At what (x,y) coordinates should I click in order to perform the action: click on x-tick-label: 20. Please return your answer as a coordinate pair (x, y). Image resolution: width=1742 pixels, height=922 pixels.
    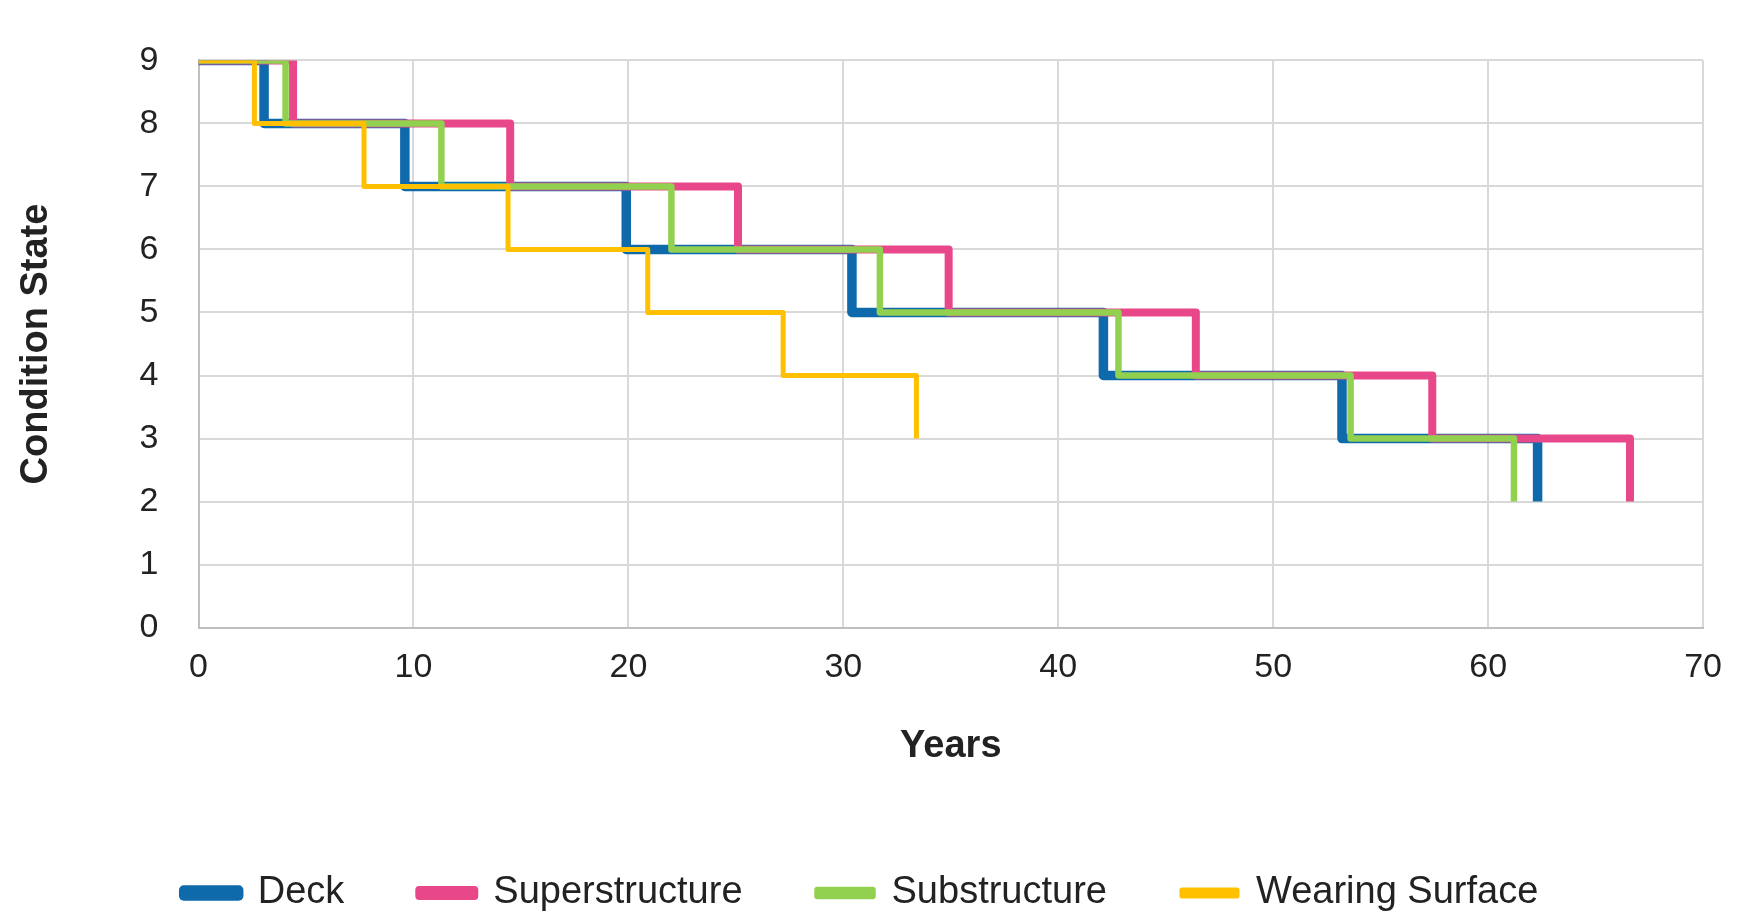
    Looking at the image, I should click on (628, 665).